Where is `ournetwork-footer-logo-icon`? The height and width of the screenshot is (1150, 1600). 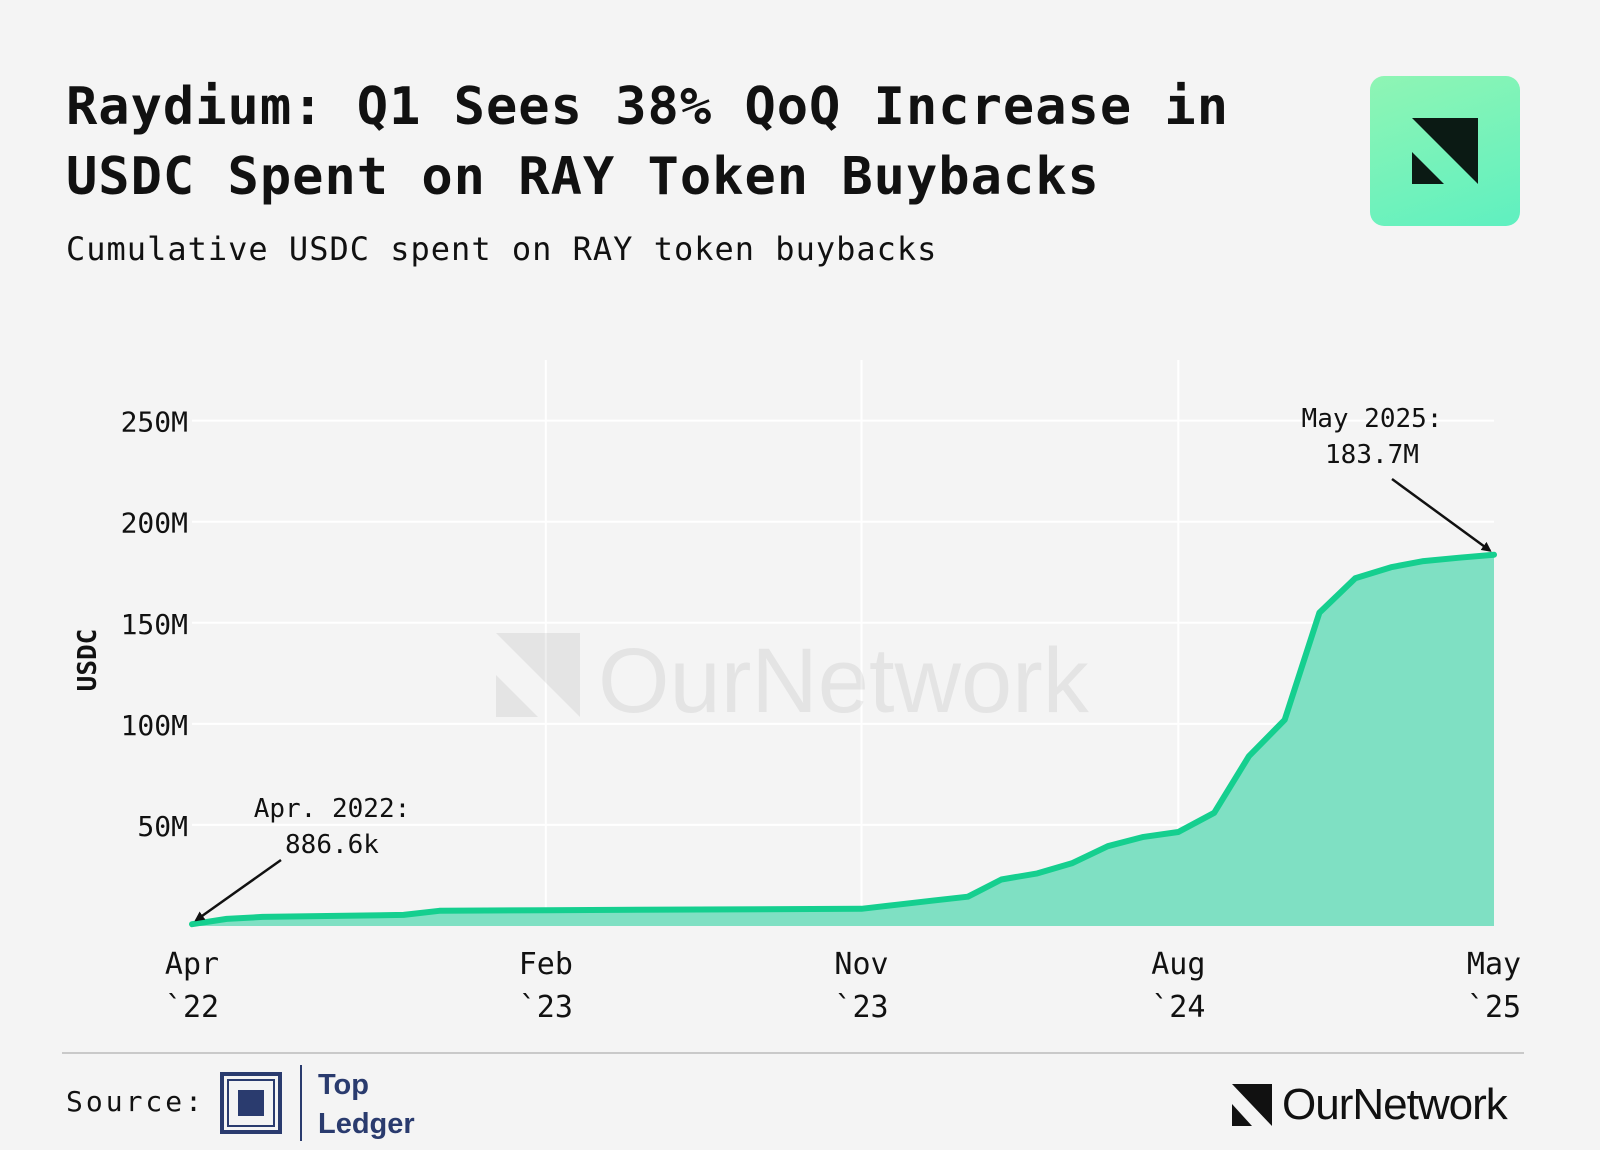 ournetwork-footer-logo-icon is located at coordinates (1252, 1105).